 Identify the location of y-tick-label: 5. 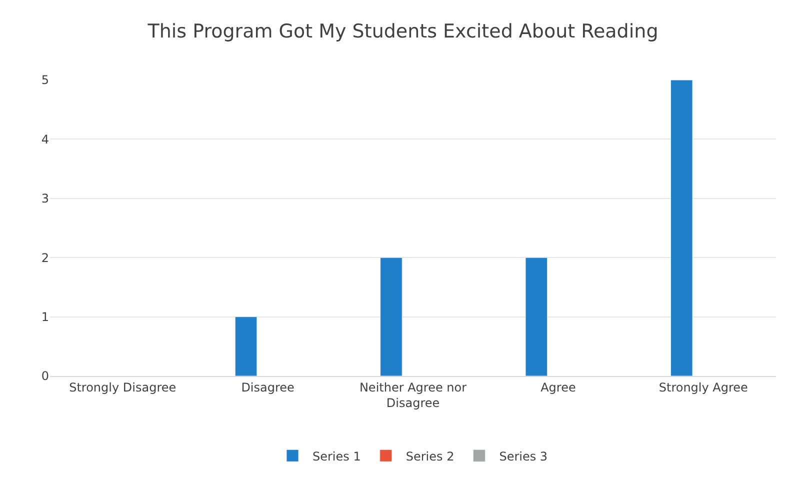
(45, 80).